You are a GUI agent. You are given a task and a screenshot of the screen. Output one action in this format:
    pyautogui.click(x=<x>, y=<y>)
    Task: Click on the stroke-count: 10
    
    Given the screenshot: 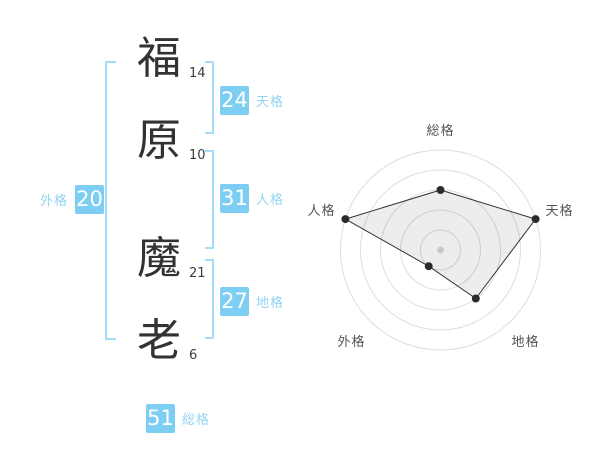 What is the action you would take?
    pyautogui.click(x=197, y=155)
    